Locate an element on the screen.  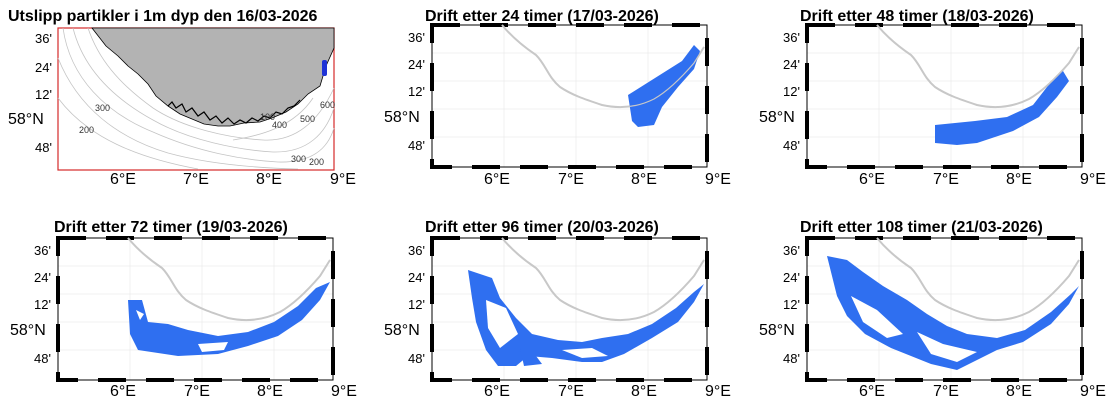
contour-label: 600 is located at coordinates (328, 105).